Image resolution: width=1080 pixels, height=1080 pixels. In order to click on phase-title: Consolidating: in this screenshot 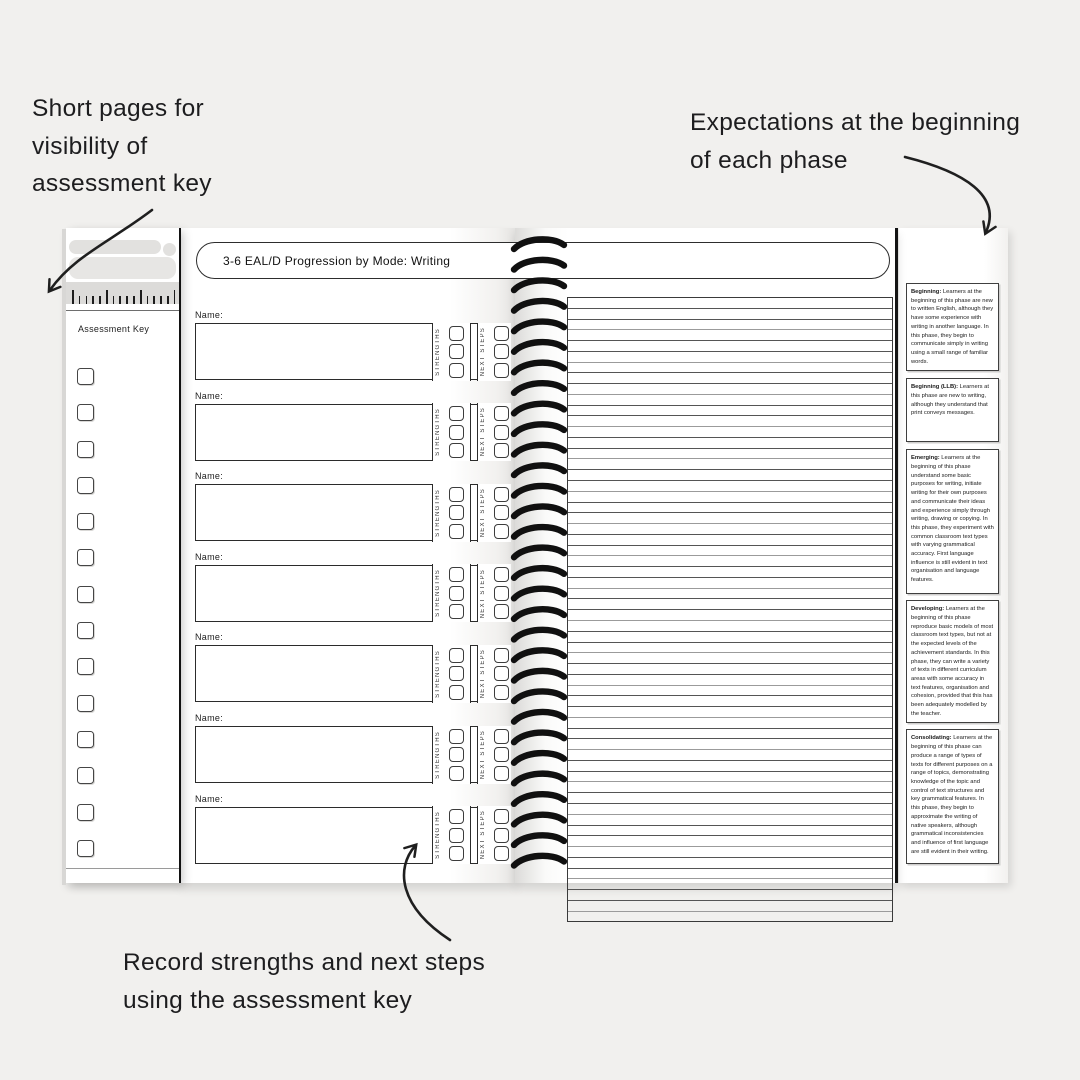, I will do `click(931, 738)`.